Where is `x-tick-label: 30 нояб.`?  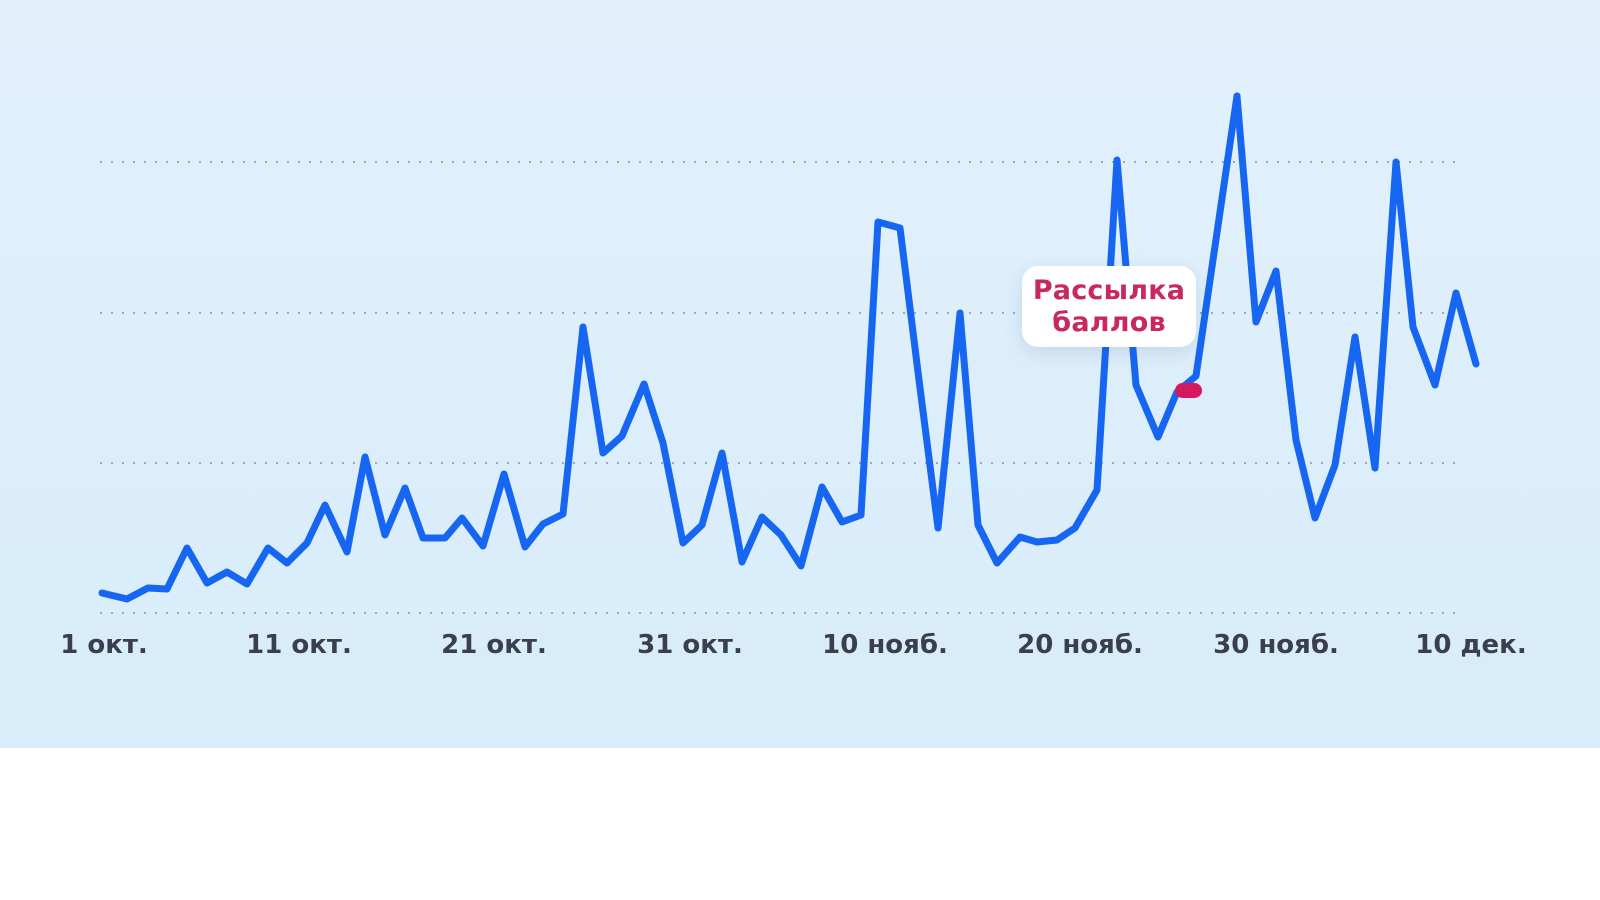 x-tick-label: 30 нояб. is located at coordinates (1276, 645).